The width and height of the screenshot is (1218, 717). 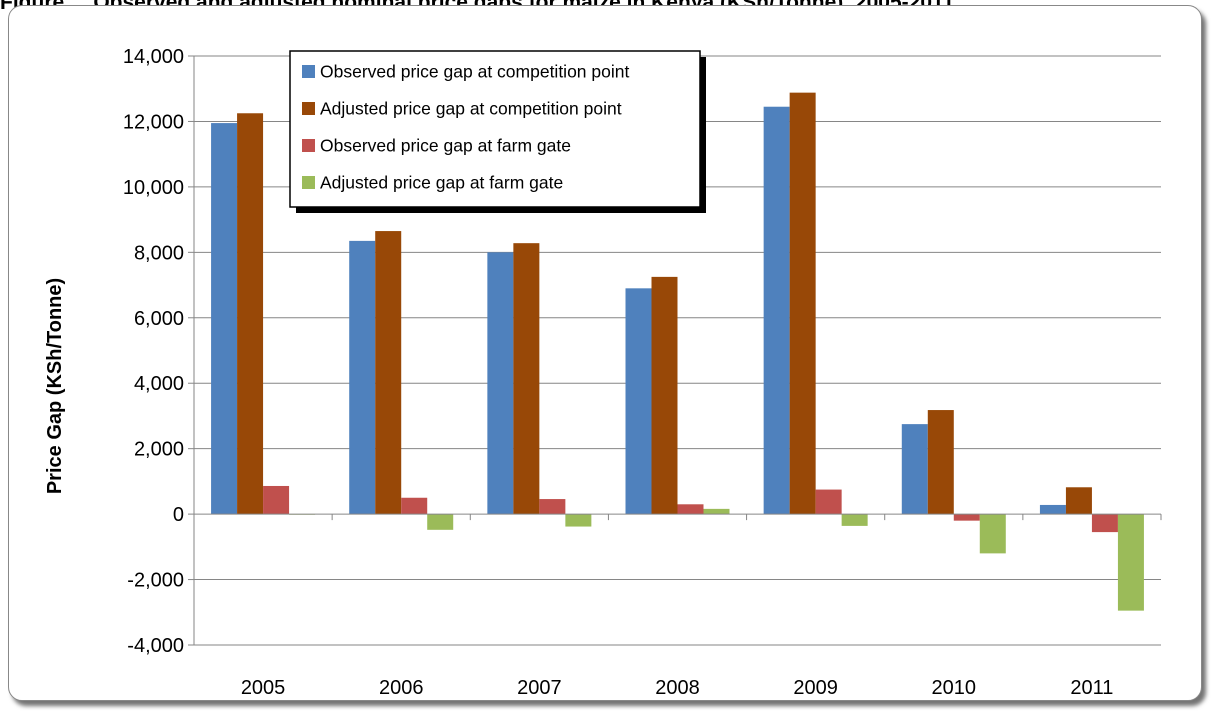 What do you see at coordinates (159, 253) in the screenshot?
I see `y-tick-label: 8,000` at bounding box center [159, 253].